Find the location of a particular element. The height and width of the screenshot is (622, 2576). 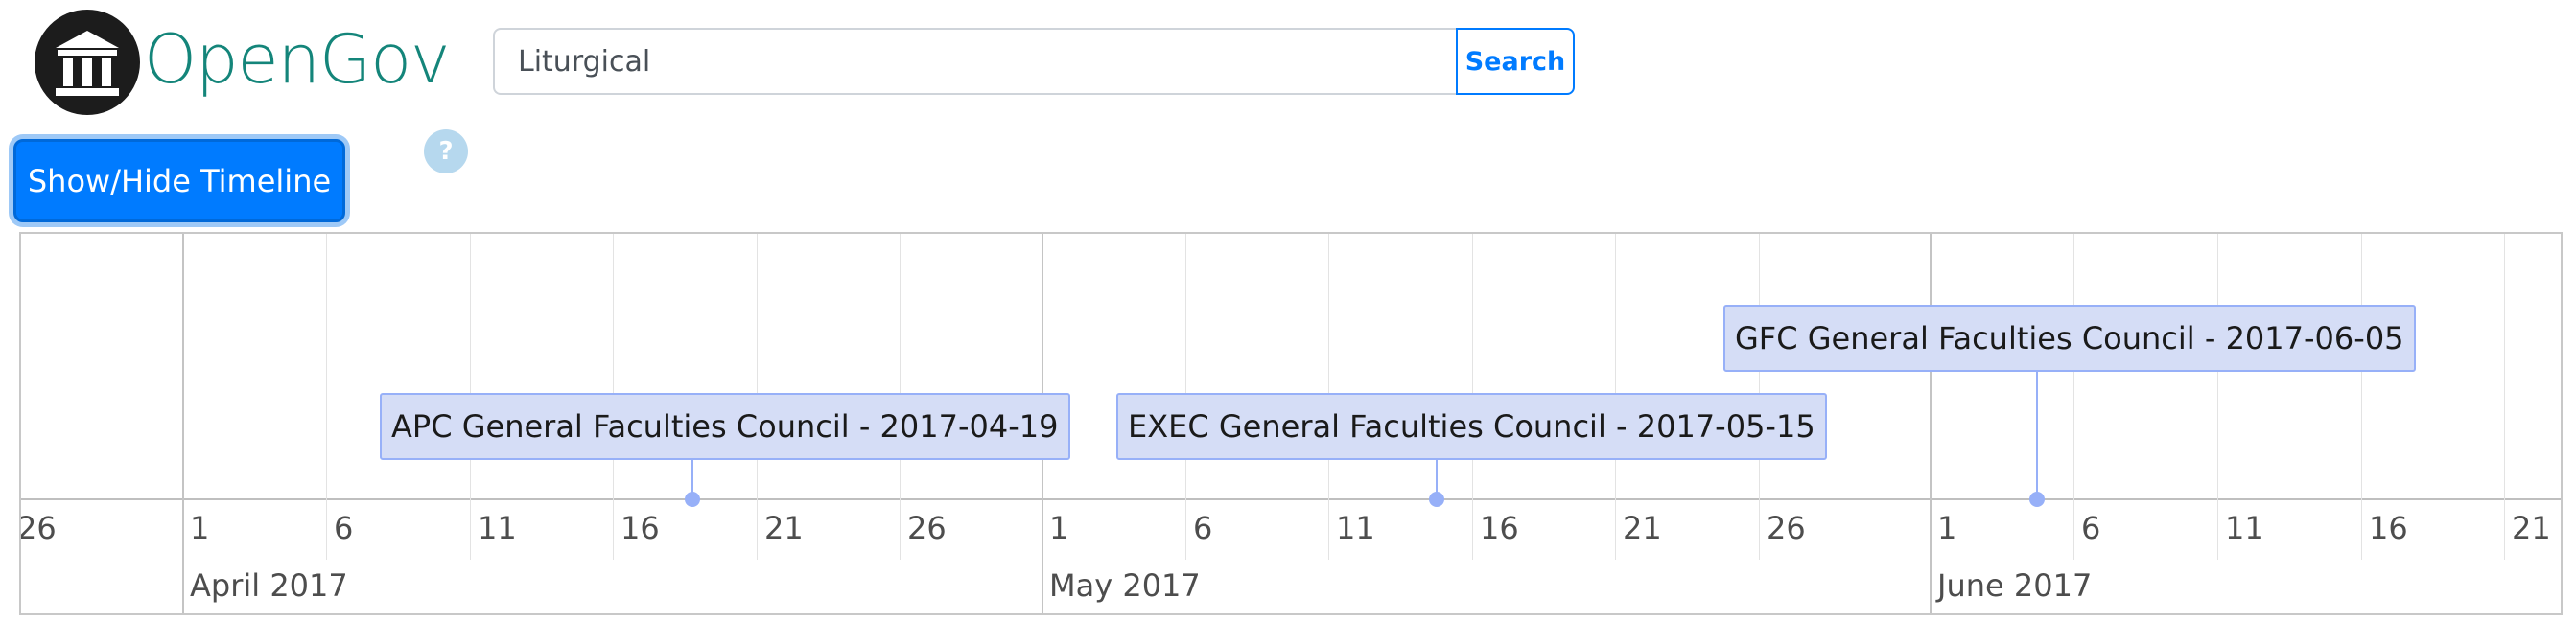

search-input is located at coordinates (975, 61).